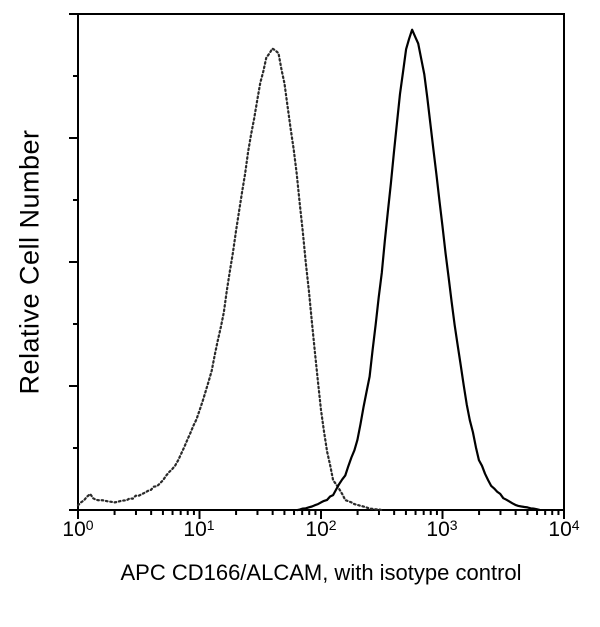 The height and width of the screenshot is (627, 600). What do you see at coordinates (321, 529) in the screenshot?
I see `x-tick-label-1e2: 102` at bounding box center [321, 529].